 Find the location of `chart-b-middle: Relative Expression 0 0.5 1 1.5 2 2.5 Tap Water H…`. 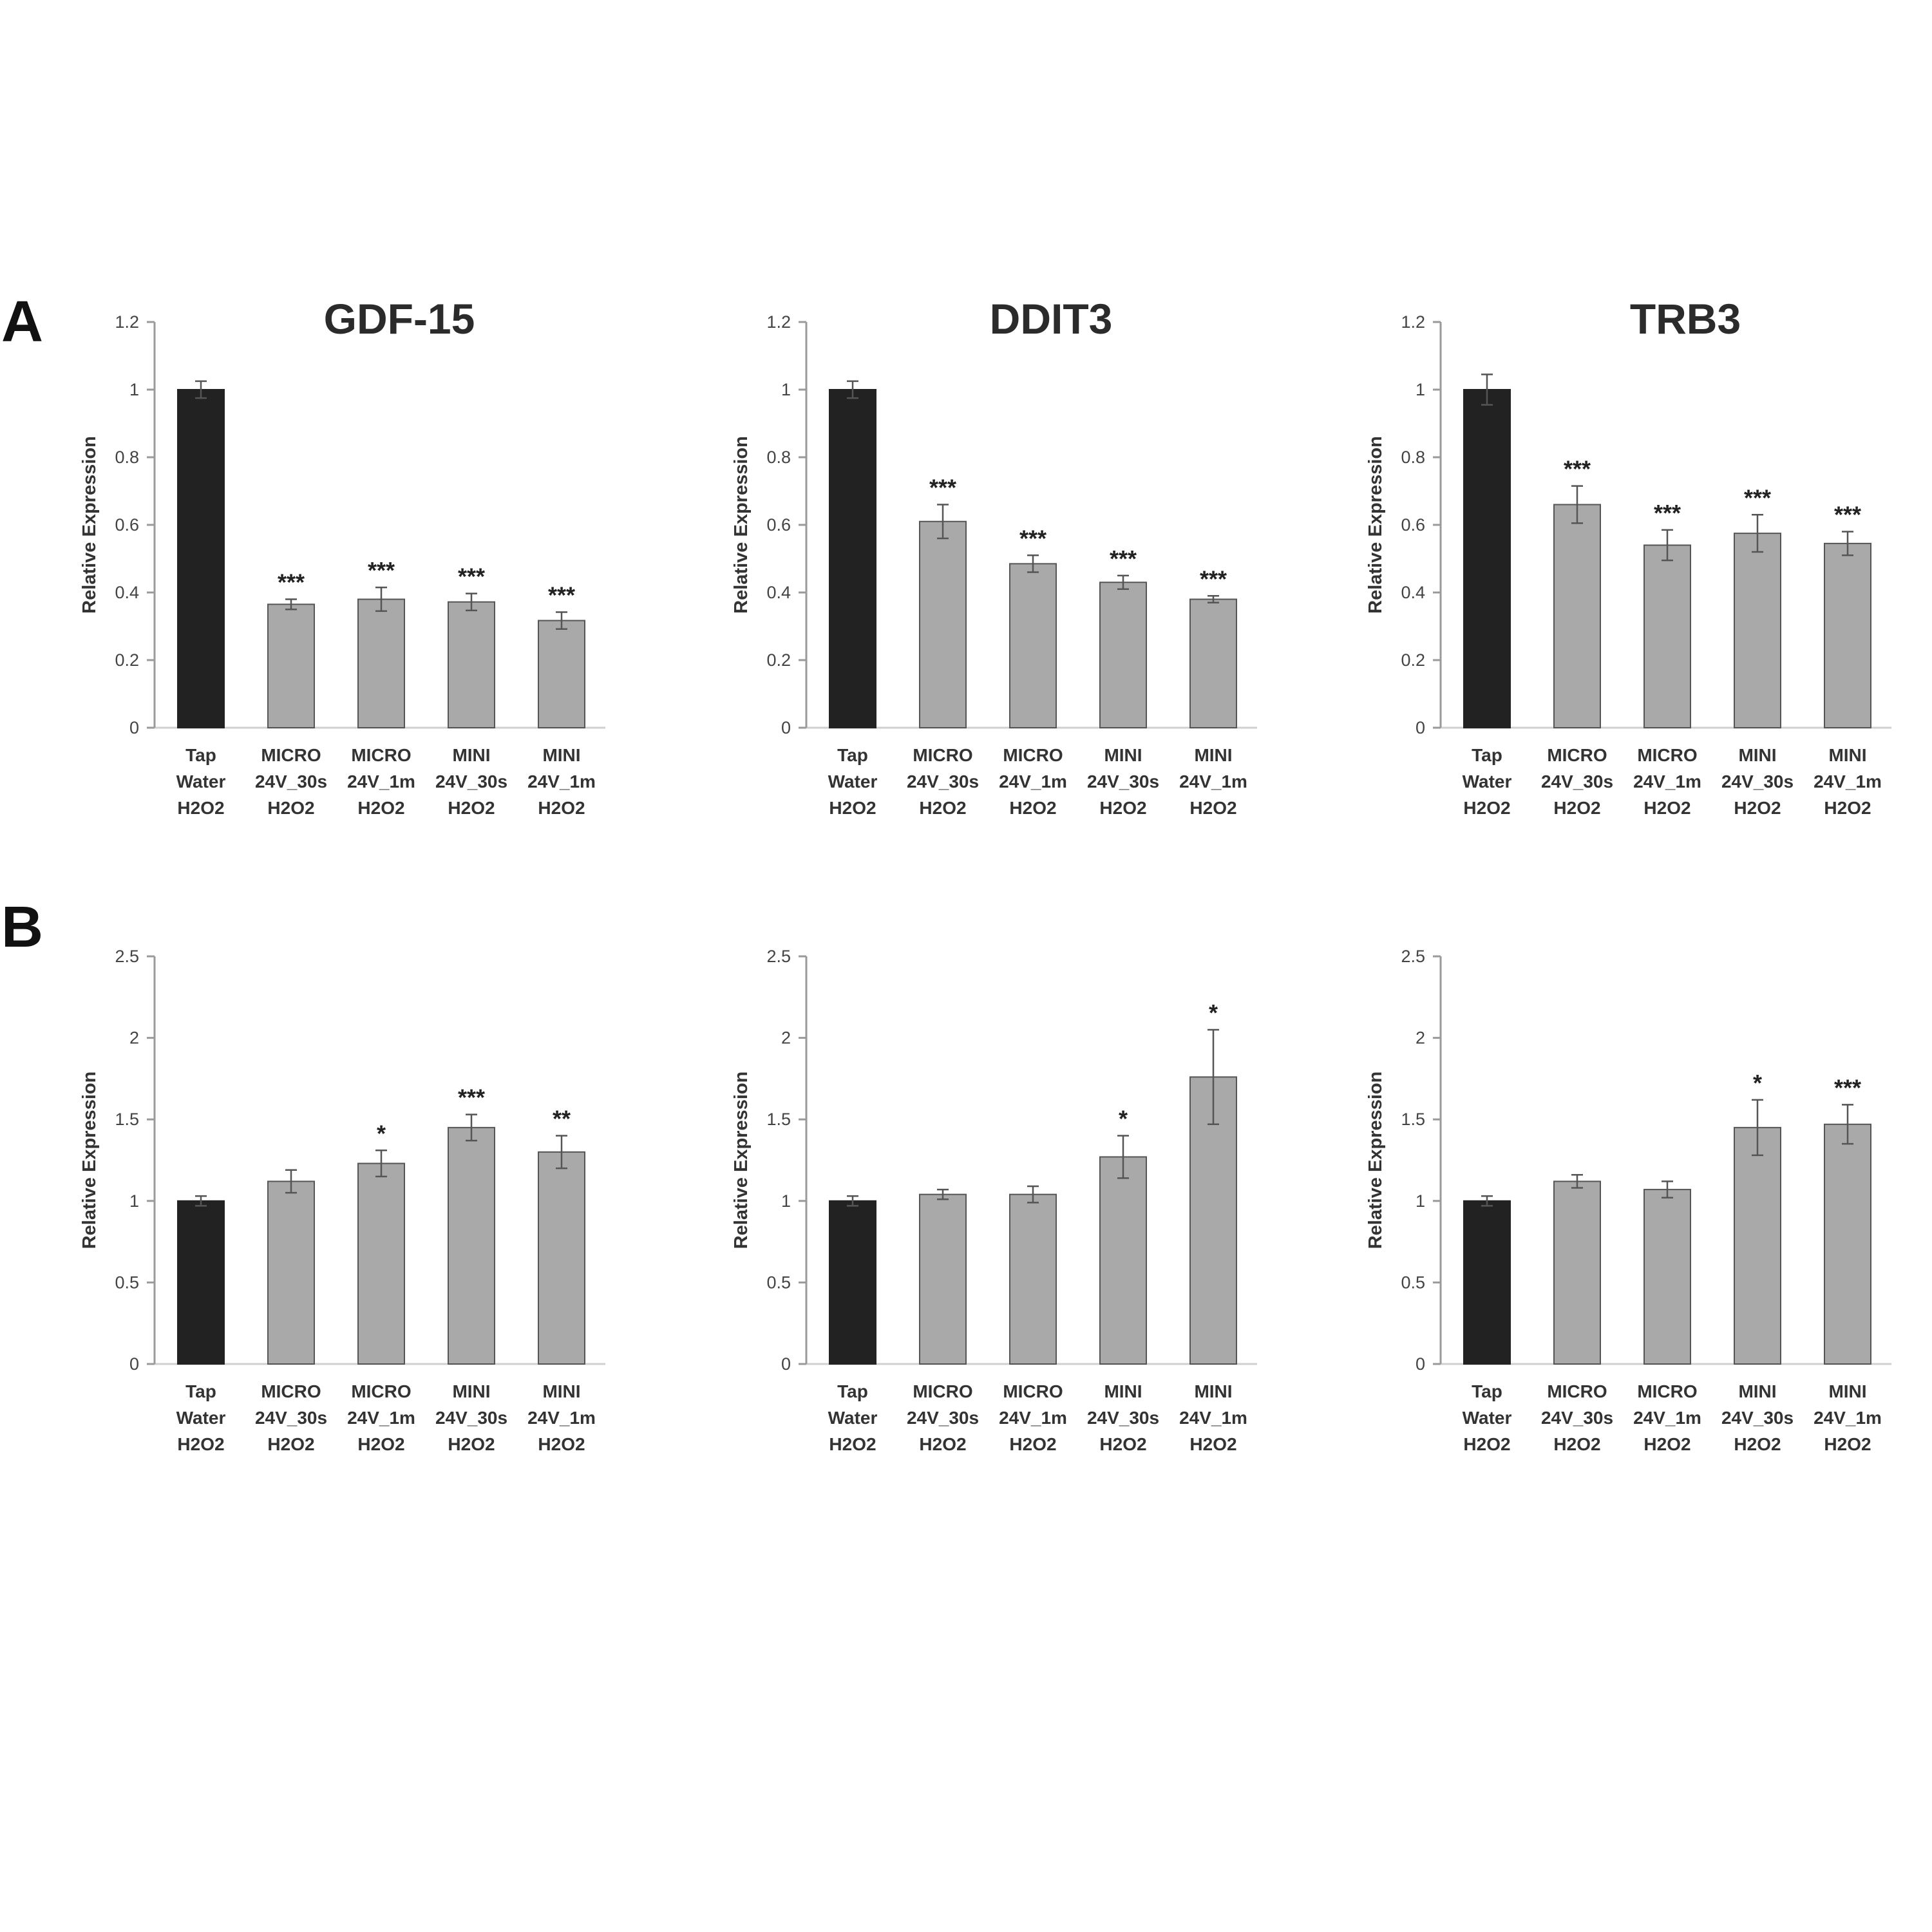

chart-b-middle: Relative Expression 0 0.5 1 1.5 2 2.5 Tap Water H… is located at coordinates (994, 1200).